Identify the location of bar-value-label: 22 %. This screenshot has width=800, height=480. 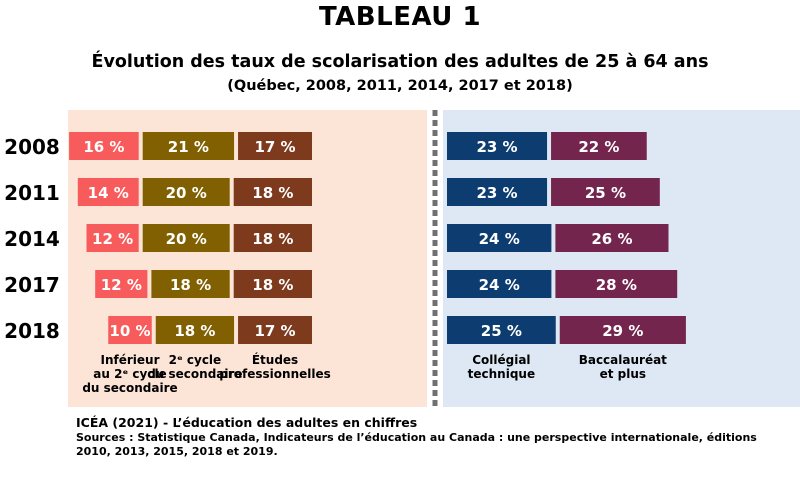
(598, 147).